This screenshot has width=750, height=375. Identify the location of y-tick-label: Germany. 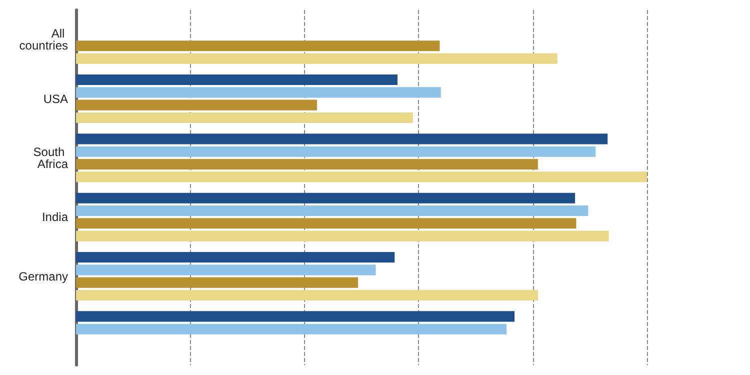
(43, 276).